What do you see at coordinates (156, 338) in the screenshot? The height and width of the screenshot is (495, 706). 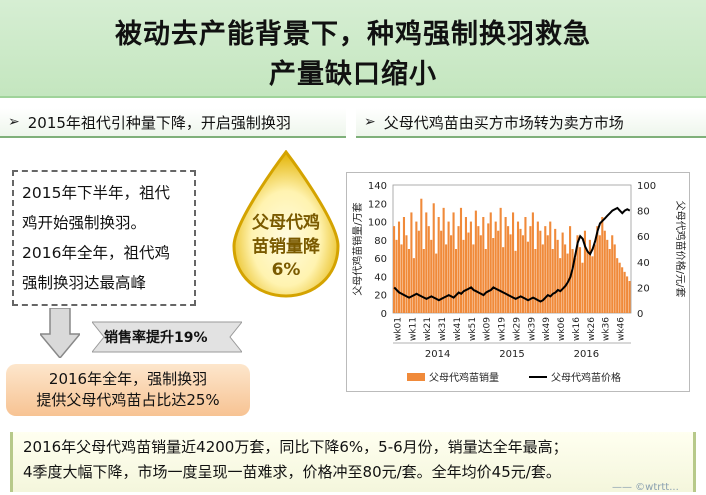 I see `sales-rate-label: 销售率提升19%` at bounding box center [156, 338].